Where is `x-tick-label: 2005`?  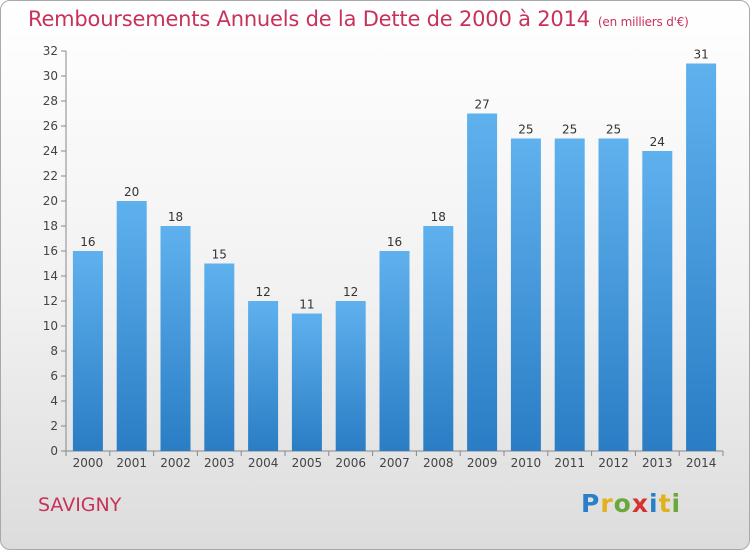 x-tick-label: 2005 is located at coordinates (307, 463).